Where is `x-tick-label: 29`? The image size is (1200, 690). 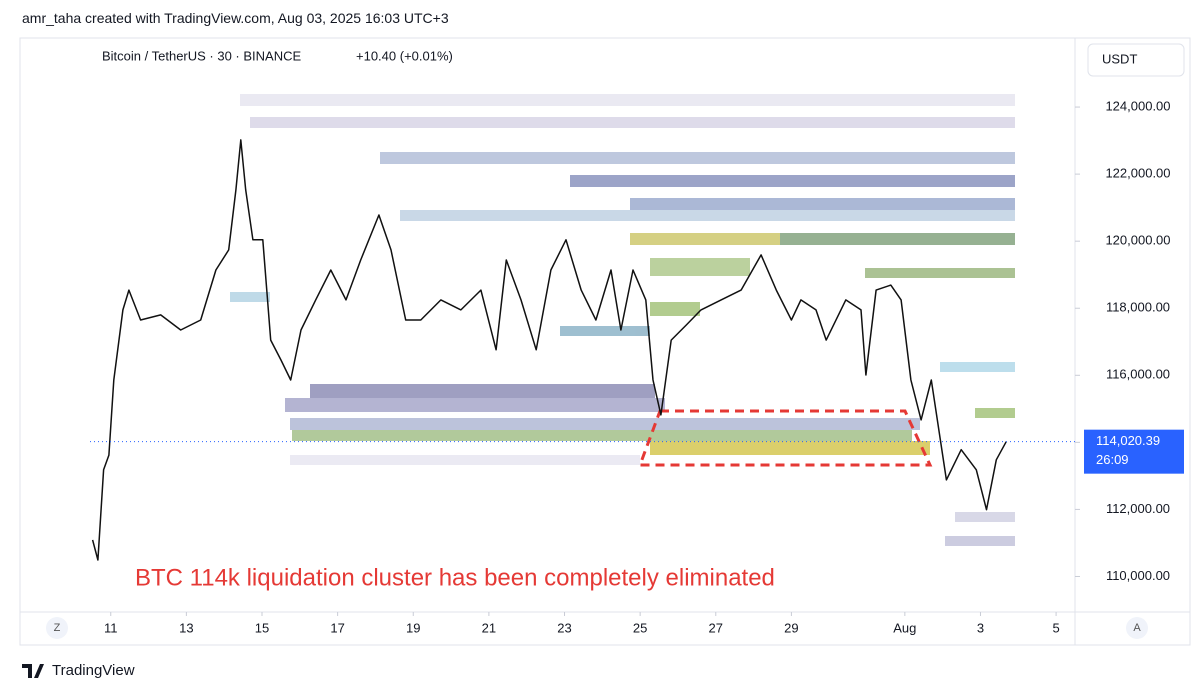
x-tick-label: 29 is located at coordinates (791, 627).